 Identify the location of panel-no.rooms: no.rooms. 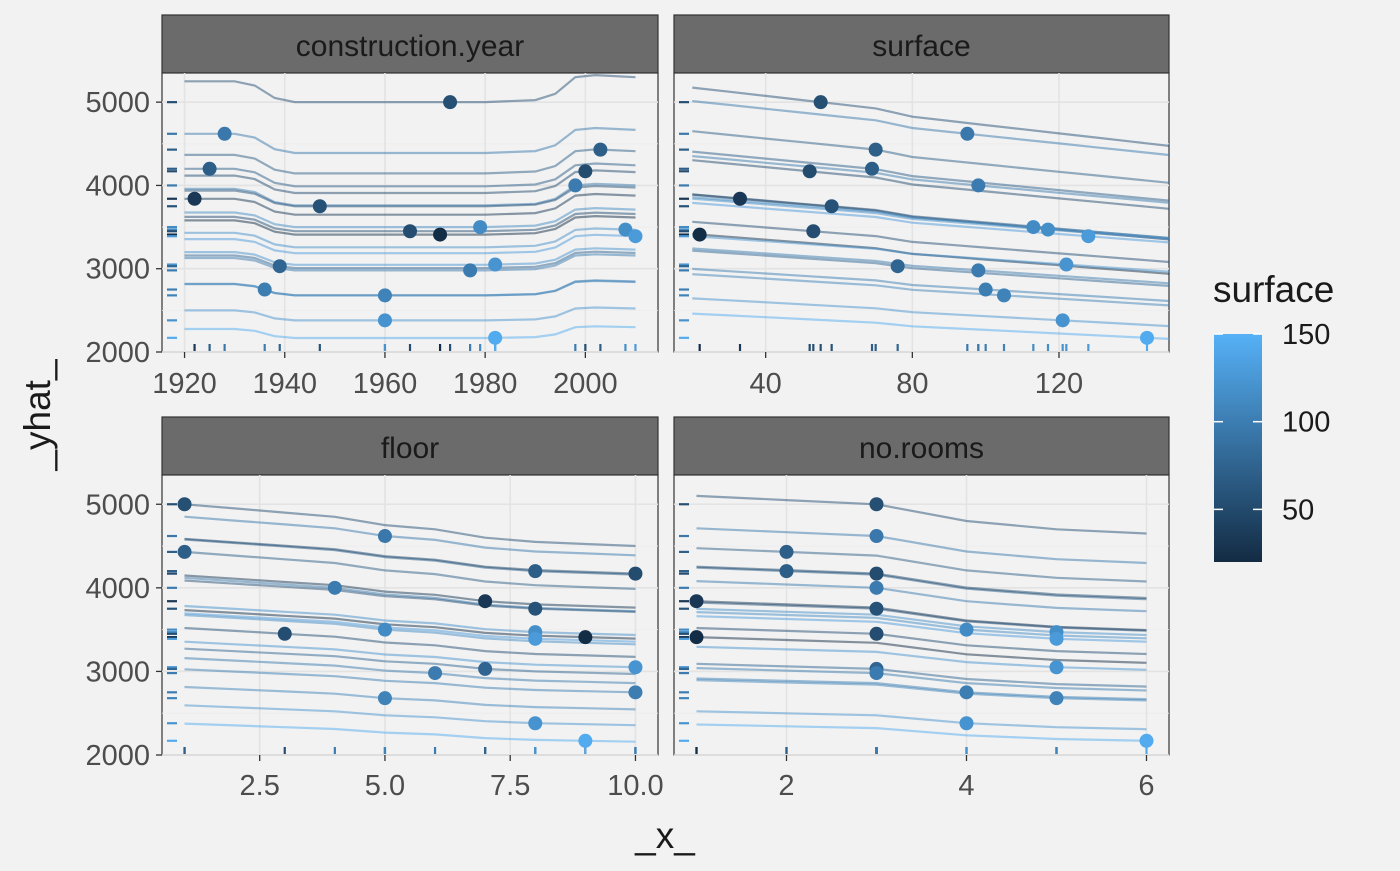
(921, 586).